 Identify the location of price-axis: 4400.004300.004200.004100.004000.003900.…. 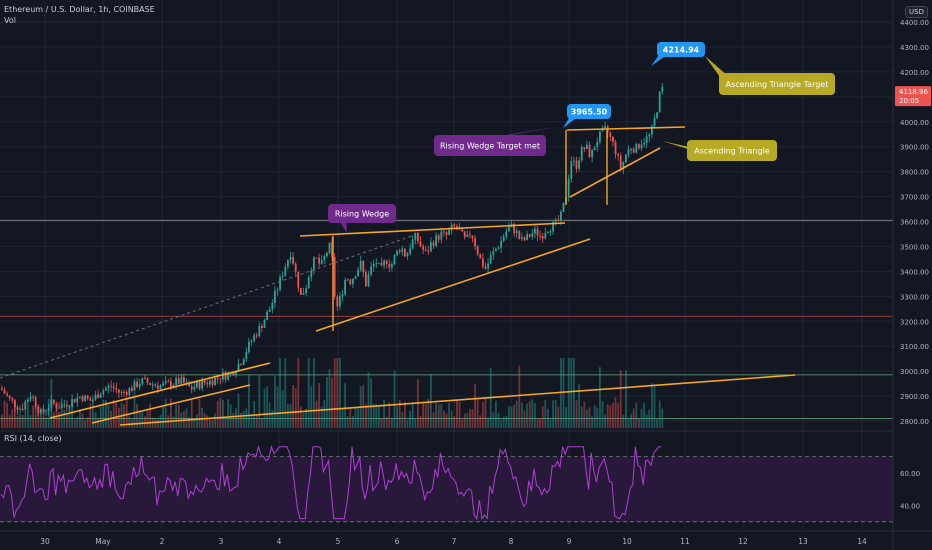
(911, 275).